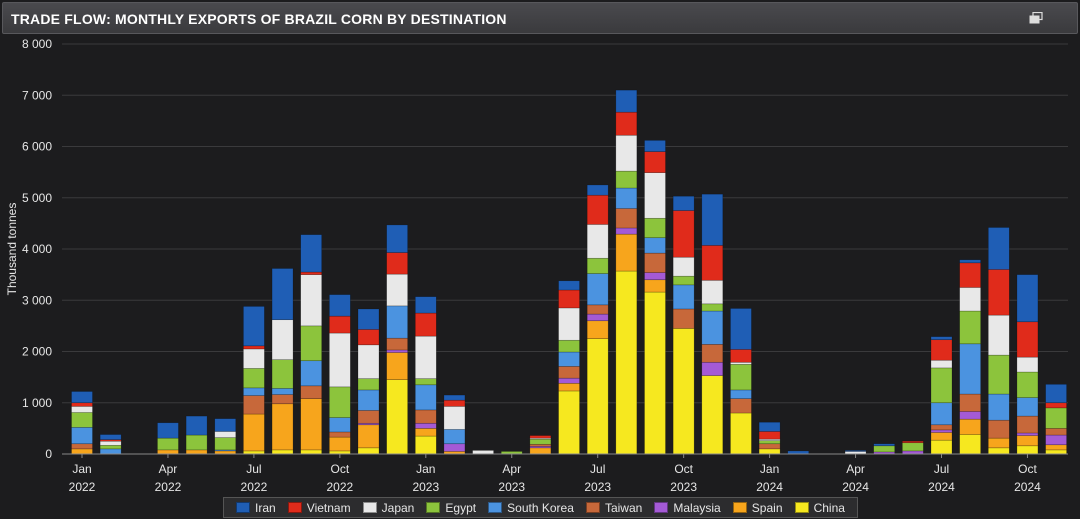 The height and width of the screenshot is (519, 1080). I want to click on legend-item-south-korea: South Korea, so click(531, 508).